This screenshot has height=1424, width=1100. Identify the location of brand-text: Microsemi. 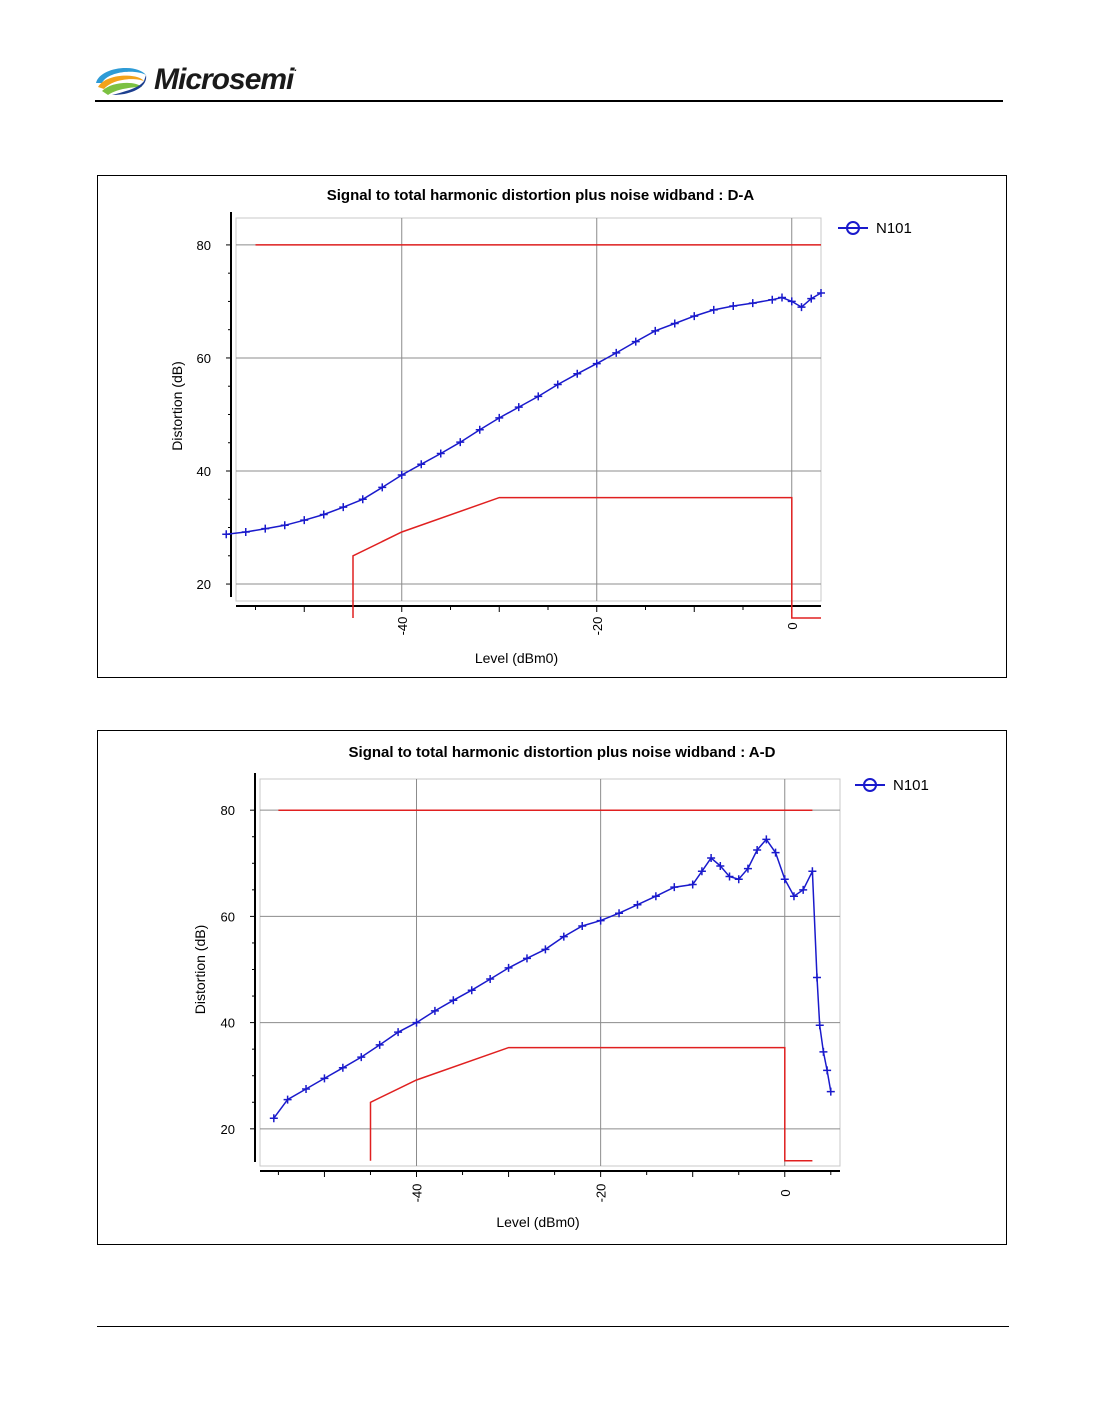
(224, 79).